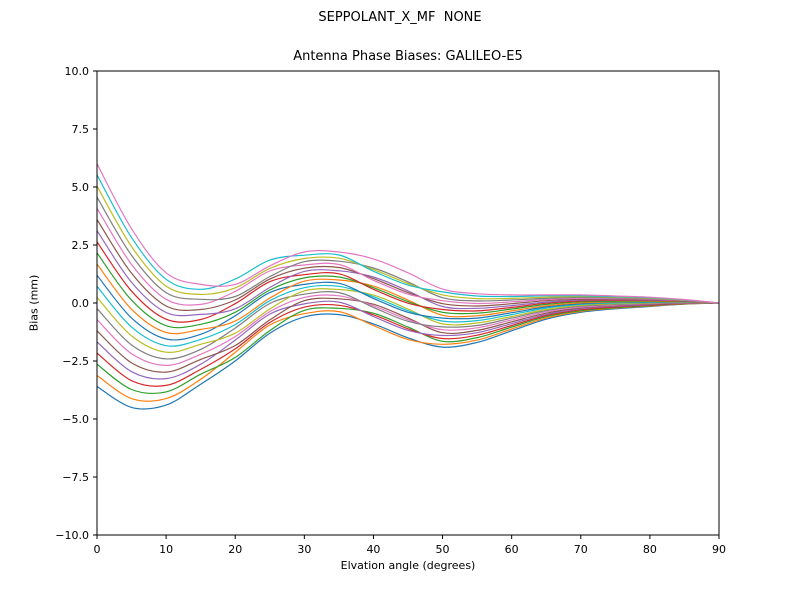  Describe the element at coordinates (75, 419) in the screenshot. I see `y-tick-label: −5.0` at that location.